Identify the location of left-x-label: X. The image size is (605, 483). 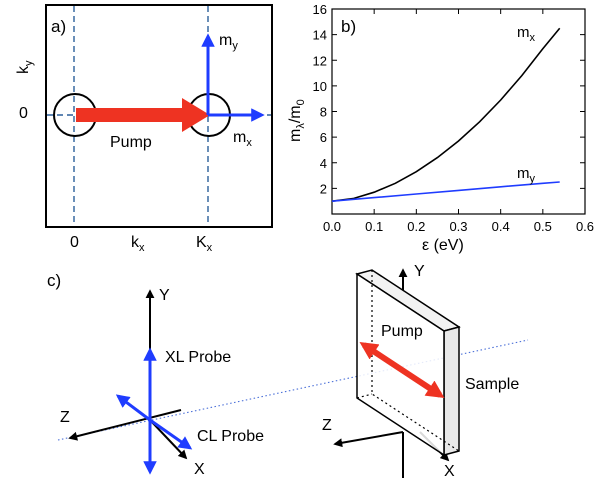
(199, 469).